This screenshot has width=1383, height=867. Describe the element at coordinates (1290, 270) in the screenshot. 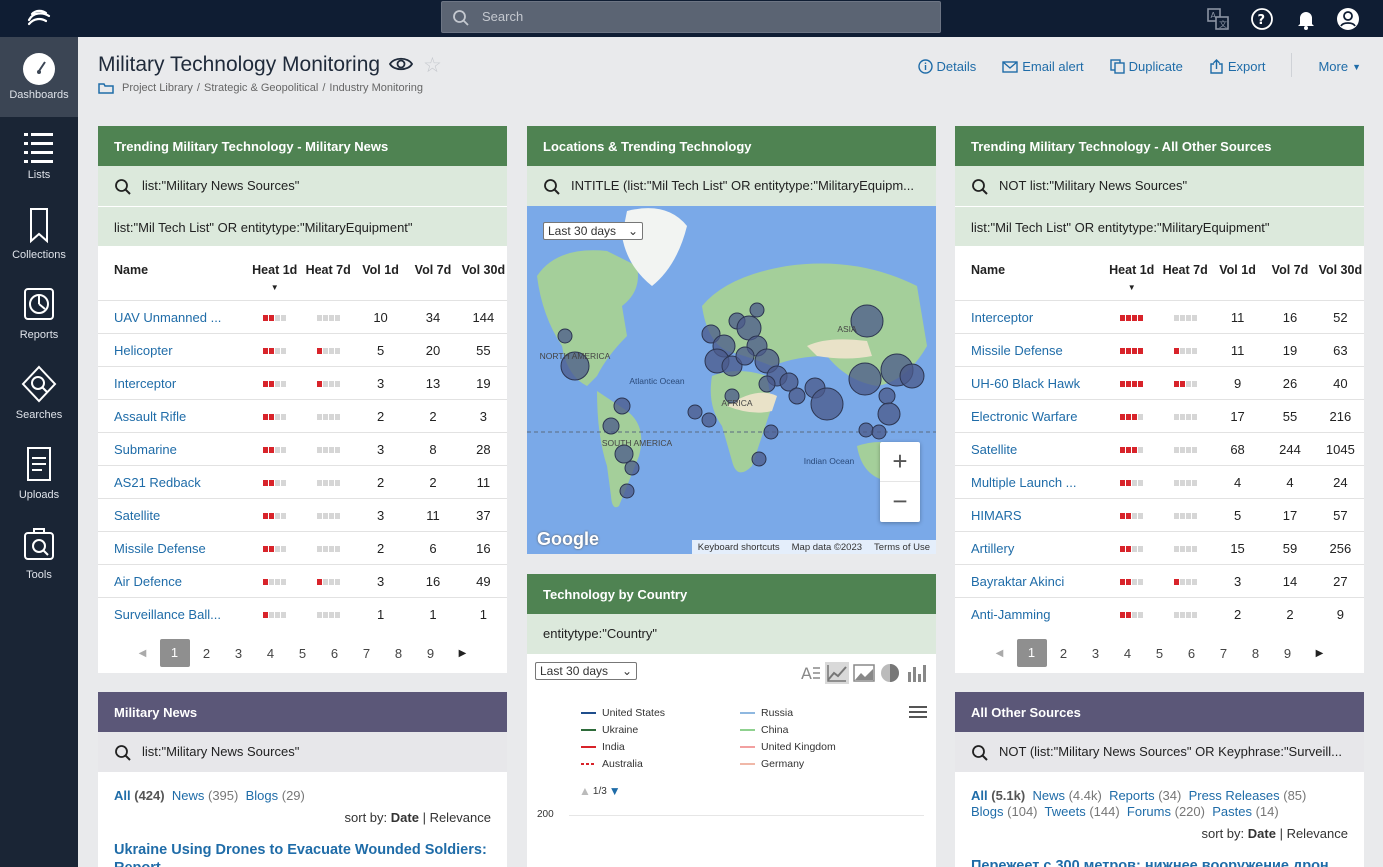

I see `column-header-vol7d: Vol 7d` at that location.